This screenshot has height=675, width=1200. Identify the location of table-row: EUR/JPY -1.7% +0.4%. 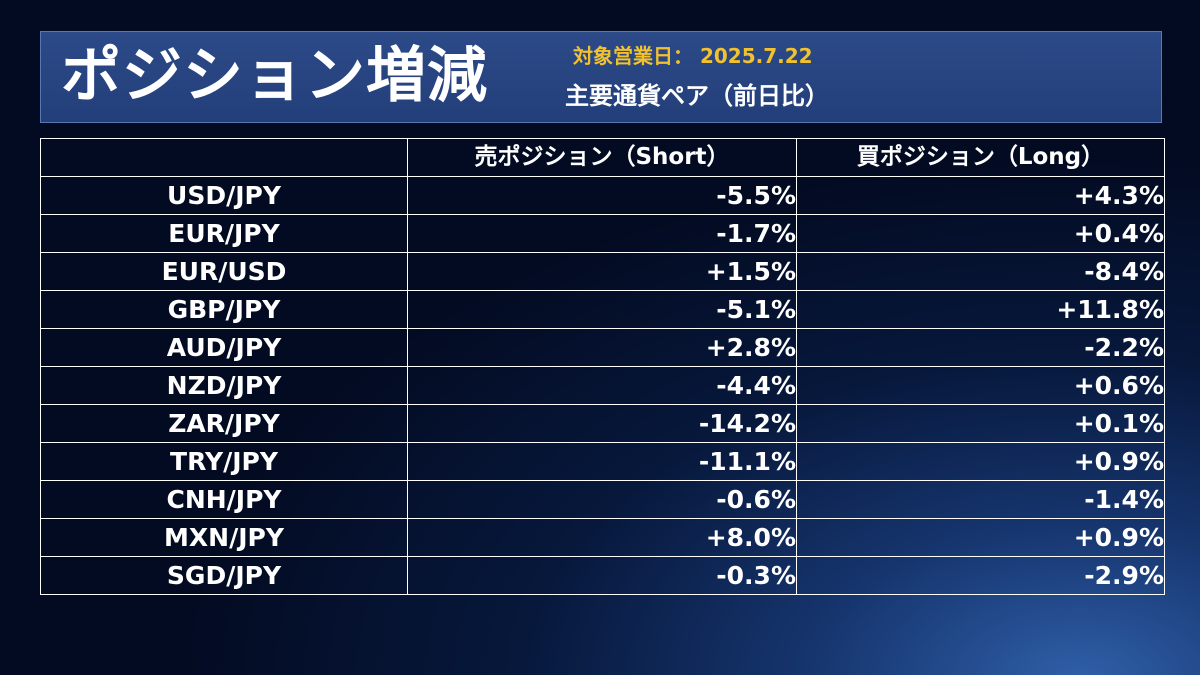
(602, 233).